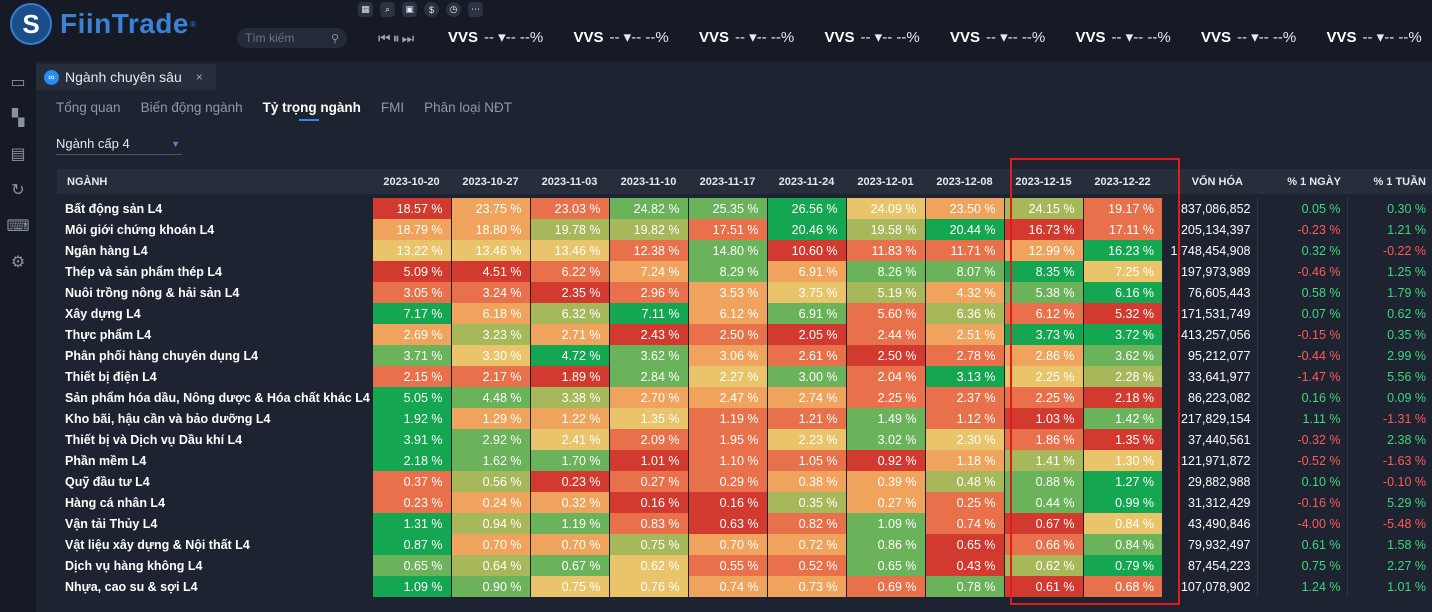 This screenshot has width=1432, height=612. Describe the element at coordinates (1302, 181) in the screenshot. I see `col-header-1day: % 1 NGÀY` at that location.